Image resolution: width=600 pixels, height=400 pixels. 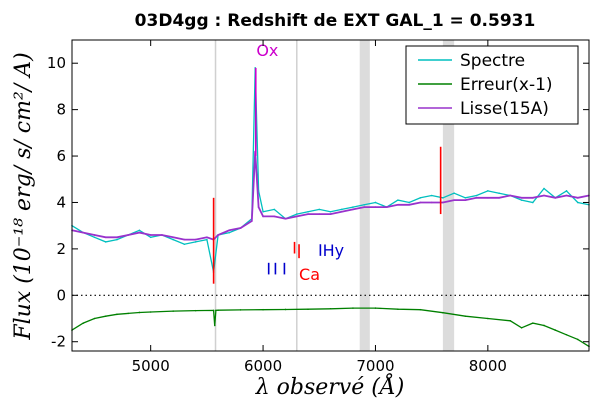 I want to click on legend-label-spectre: Spectre, so click(x=492, y=61).